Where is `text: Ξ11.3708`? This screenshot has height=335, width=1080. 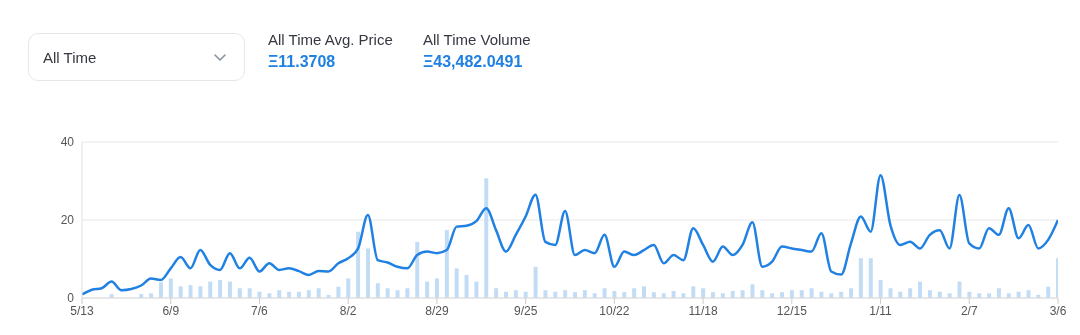
text: Ξ11.3708 is located at coordinates (302, 62).